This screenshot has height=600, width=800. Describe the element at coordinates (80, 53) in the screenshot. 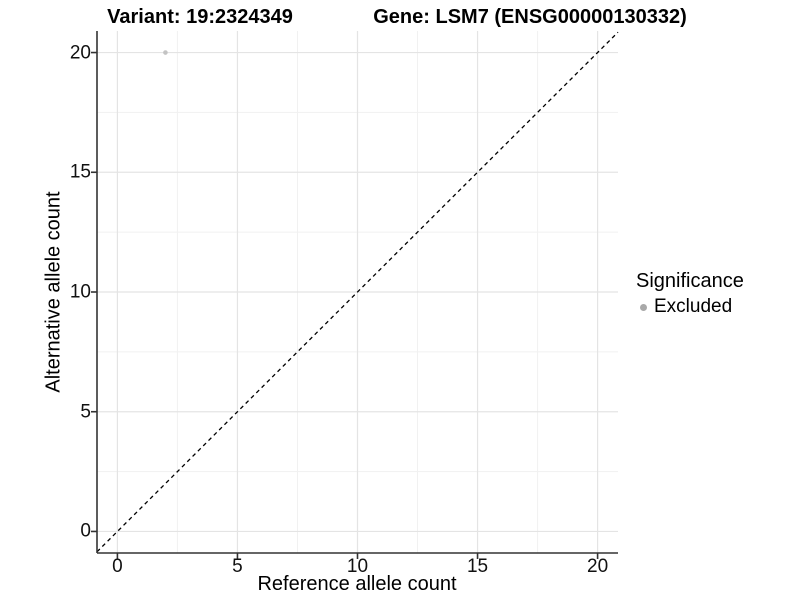

I see `y-tick-label: 20` at that location.